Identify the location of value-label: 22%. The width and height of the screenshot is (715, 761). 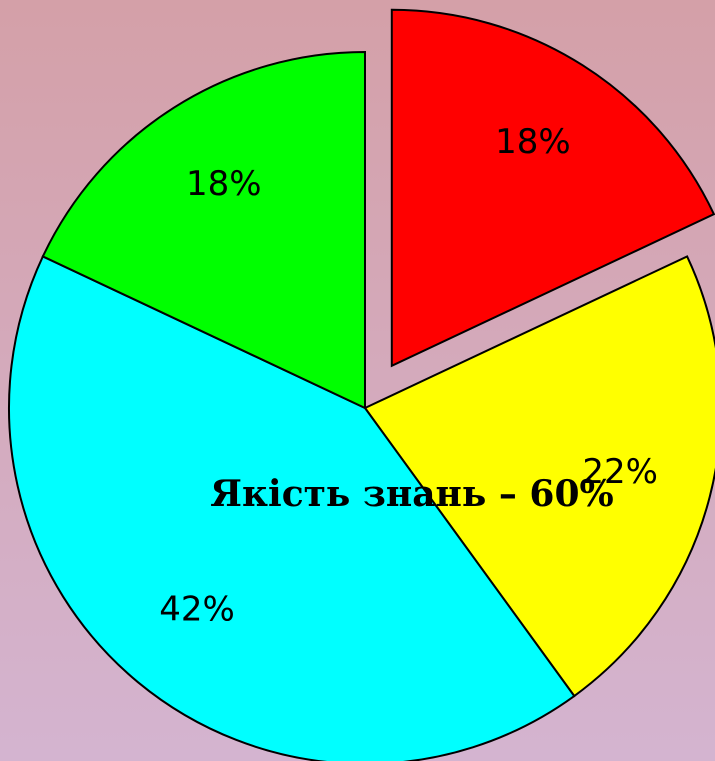
(620, 472).